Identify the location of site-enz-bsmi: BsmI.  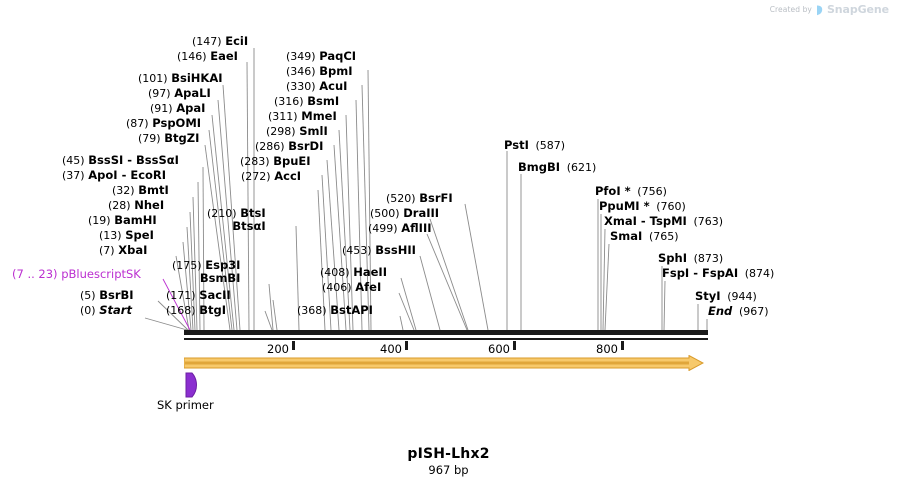
(323, 101).